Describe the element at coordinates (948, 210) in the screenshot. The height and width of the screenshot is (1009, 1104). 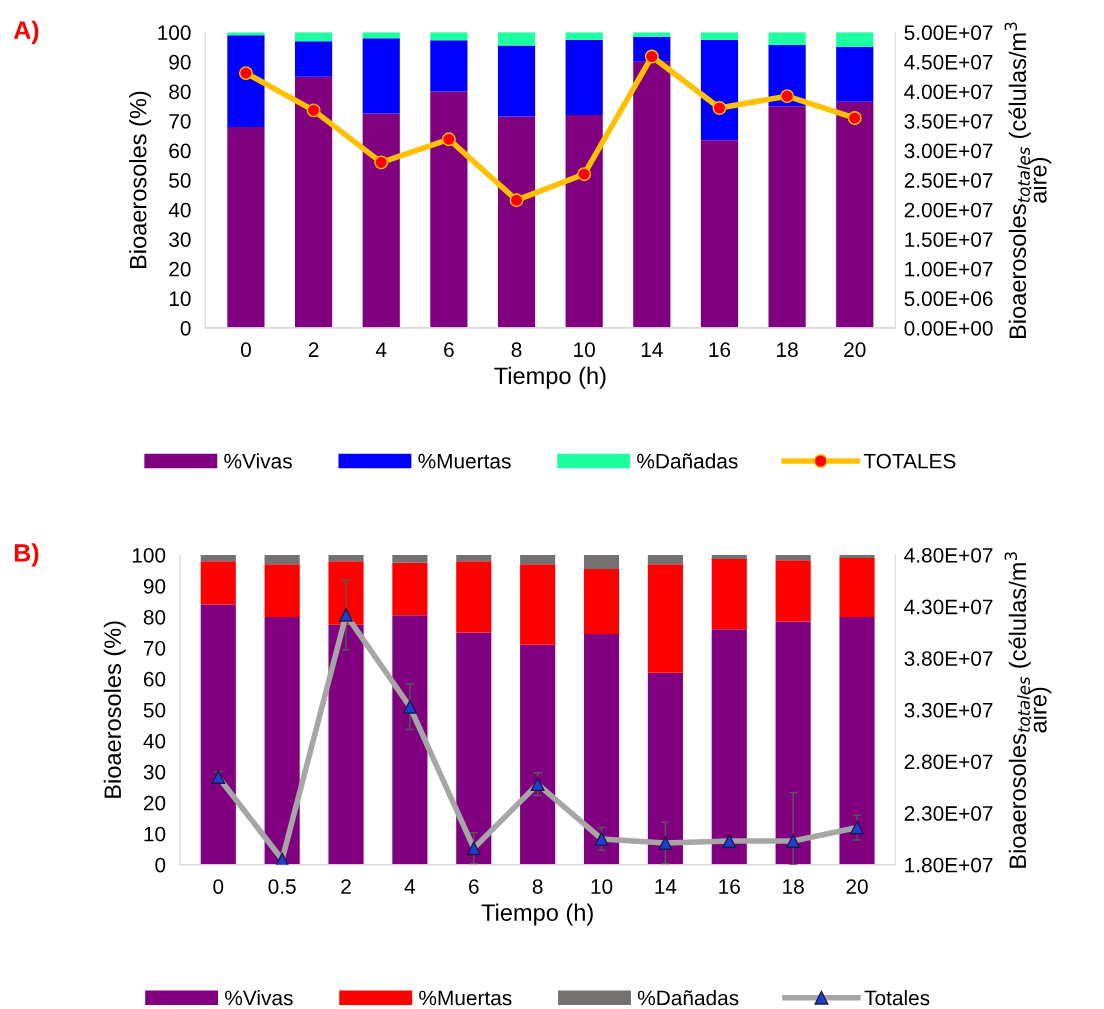
I see `y2-tick-label: 2.00E+07` at that location.